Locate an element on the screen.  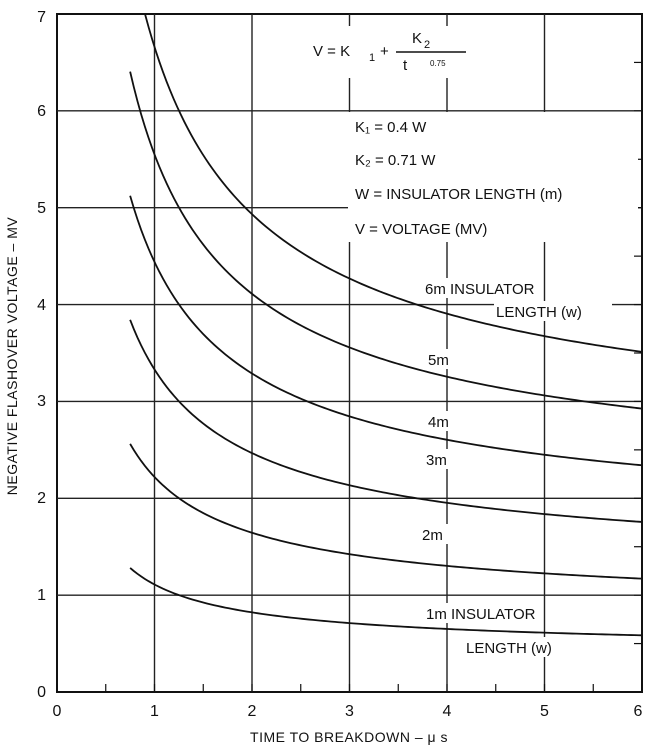
formula-lhs: V = K is located at coordinates (331, 51).